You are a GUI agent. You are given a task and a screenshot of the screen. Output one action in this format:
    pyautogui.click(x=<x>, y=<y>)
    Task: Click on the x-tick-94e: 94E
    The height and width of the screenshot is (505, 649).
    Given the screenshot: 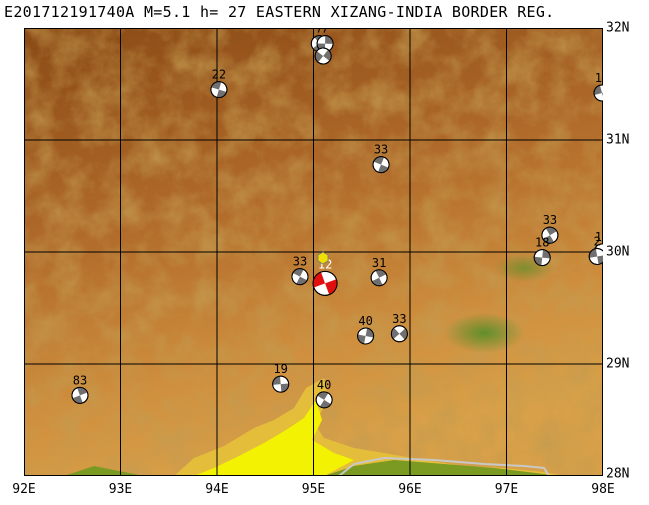 What is the action you would take?
    pyautogui.click(x=217, y=489)
    